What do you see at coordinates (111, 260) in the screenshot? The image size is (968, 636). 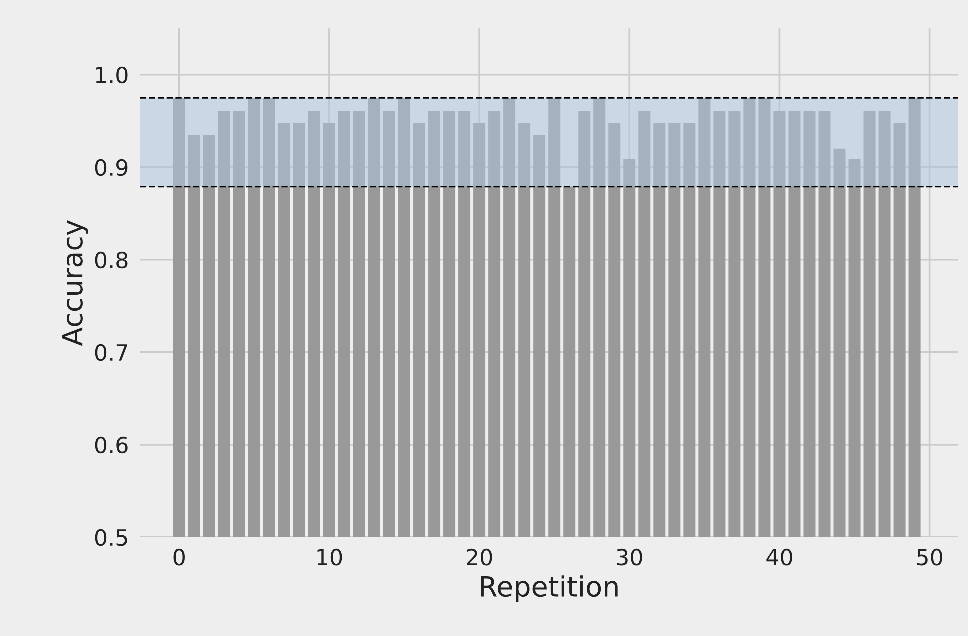 I see `y-tick-label: 0.8` at bounding box center [111, 260].